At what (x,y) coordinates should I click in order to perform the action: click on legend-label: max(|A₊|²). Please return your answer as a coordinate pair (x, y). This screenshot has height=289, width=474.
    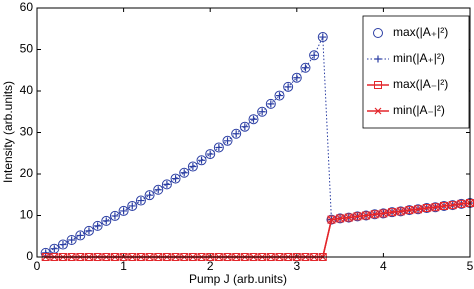
    Looking at the image, I should click on (420, 32).